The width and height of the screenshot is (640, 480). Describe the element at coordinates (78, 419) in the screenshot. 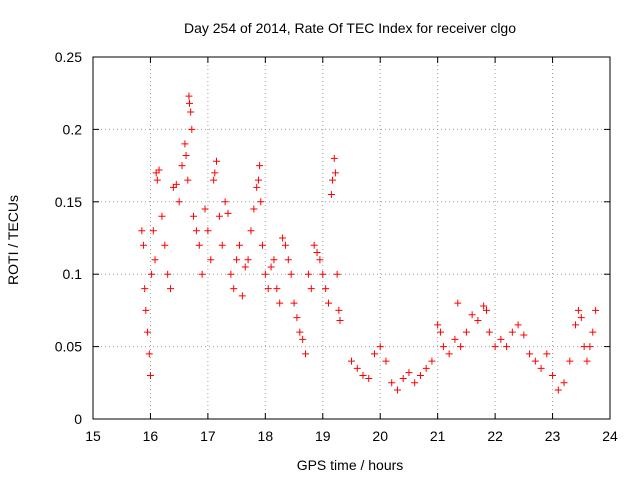

I see `y-tick-label: 0` at that location.